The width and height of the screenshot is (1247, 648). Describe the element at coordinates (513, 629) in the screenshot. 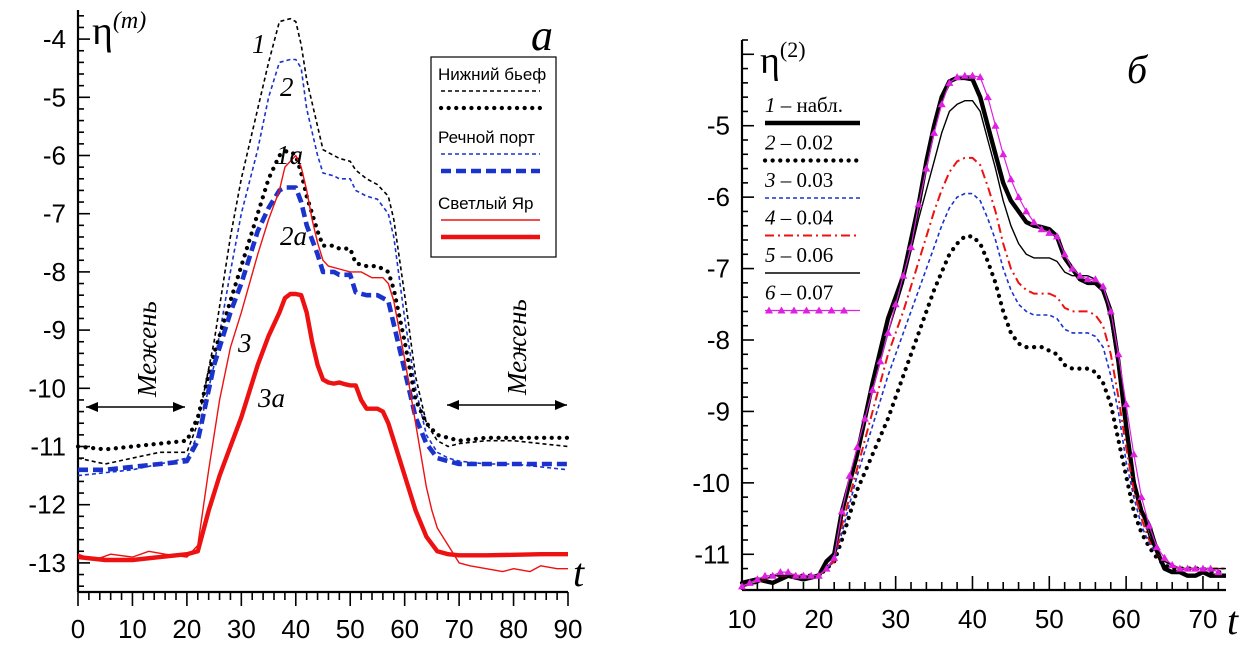

I see `x-tick-label: 80` at that location.